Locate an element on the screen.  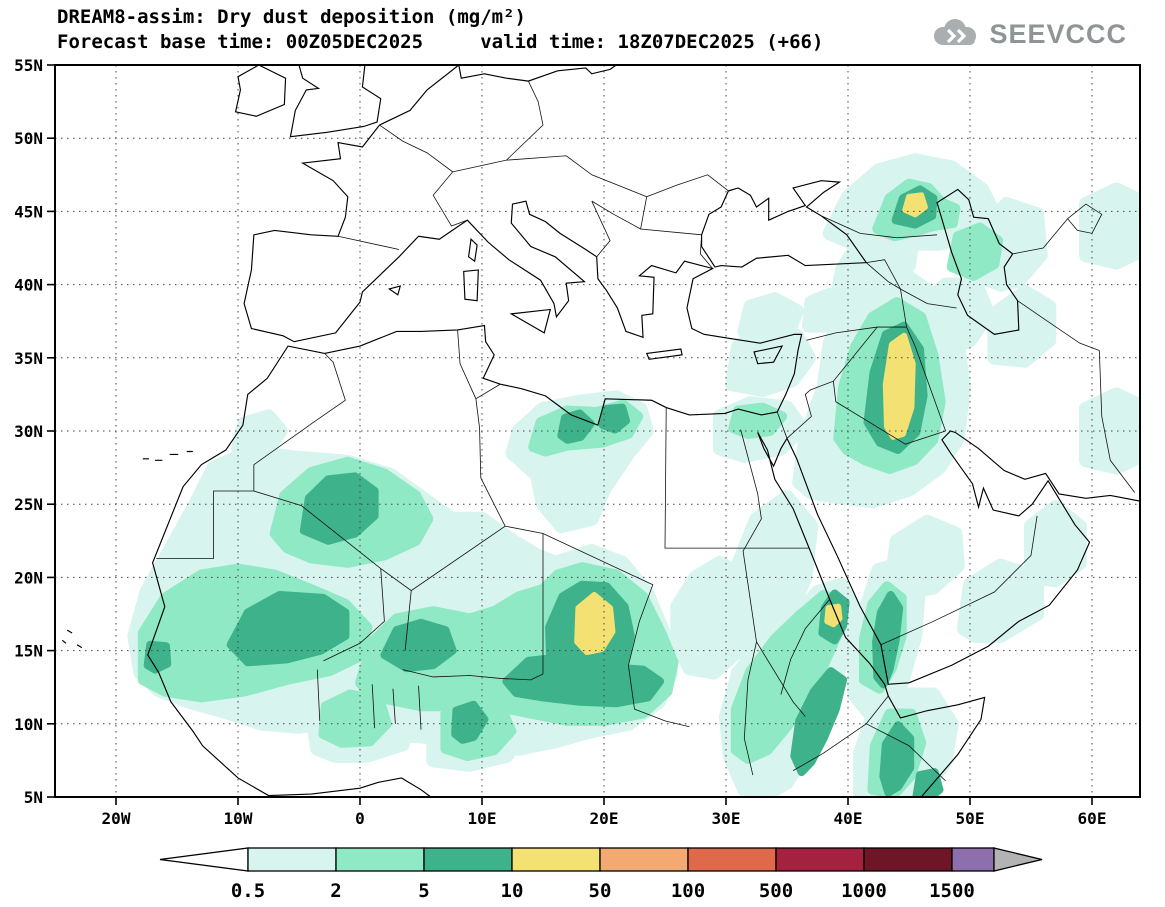
lat-tick-label: 30N is located at coordinates (28, 431).